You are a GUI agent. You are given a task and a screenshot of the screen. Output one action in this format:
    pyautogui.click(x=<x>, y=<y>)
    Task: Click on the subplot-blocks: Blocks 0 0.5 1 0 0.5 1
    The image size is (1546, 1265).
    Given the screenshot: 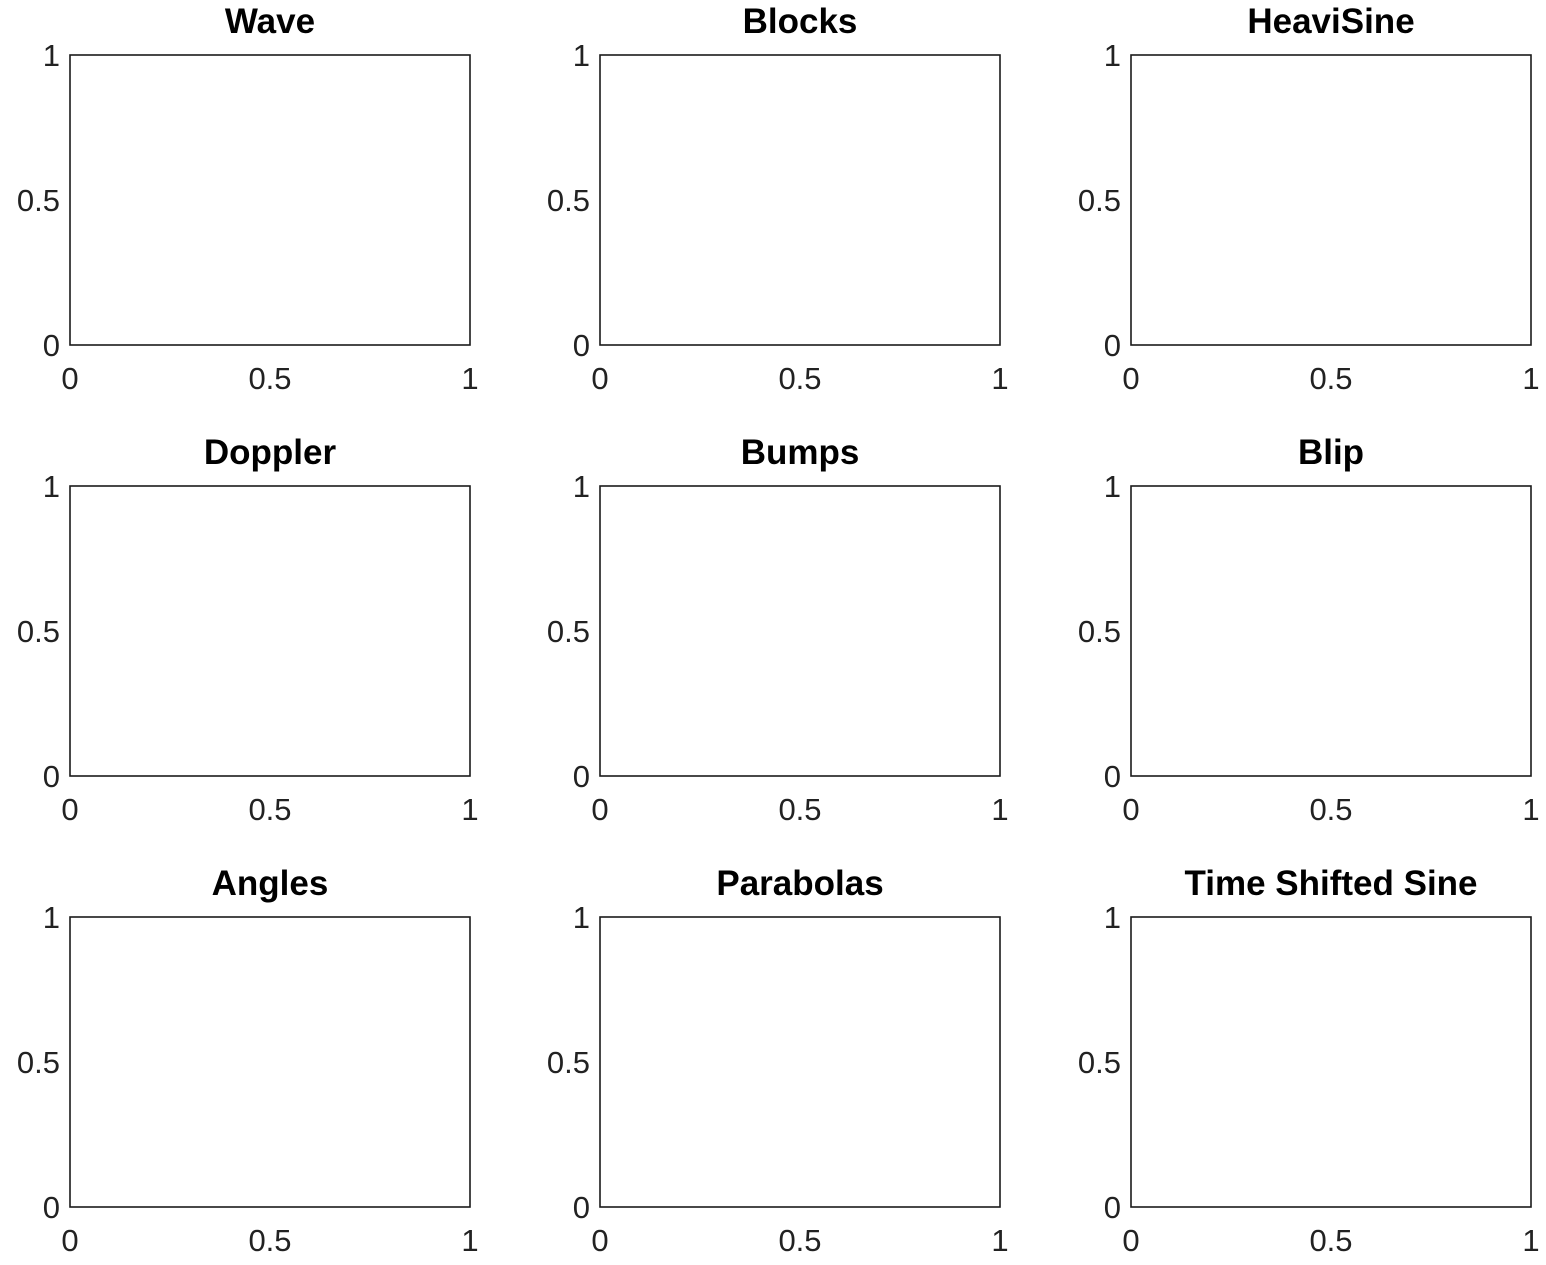 What is the action you would take?
    pyautogui.click(x=778, y=199)
    